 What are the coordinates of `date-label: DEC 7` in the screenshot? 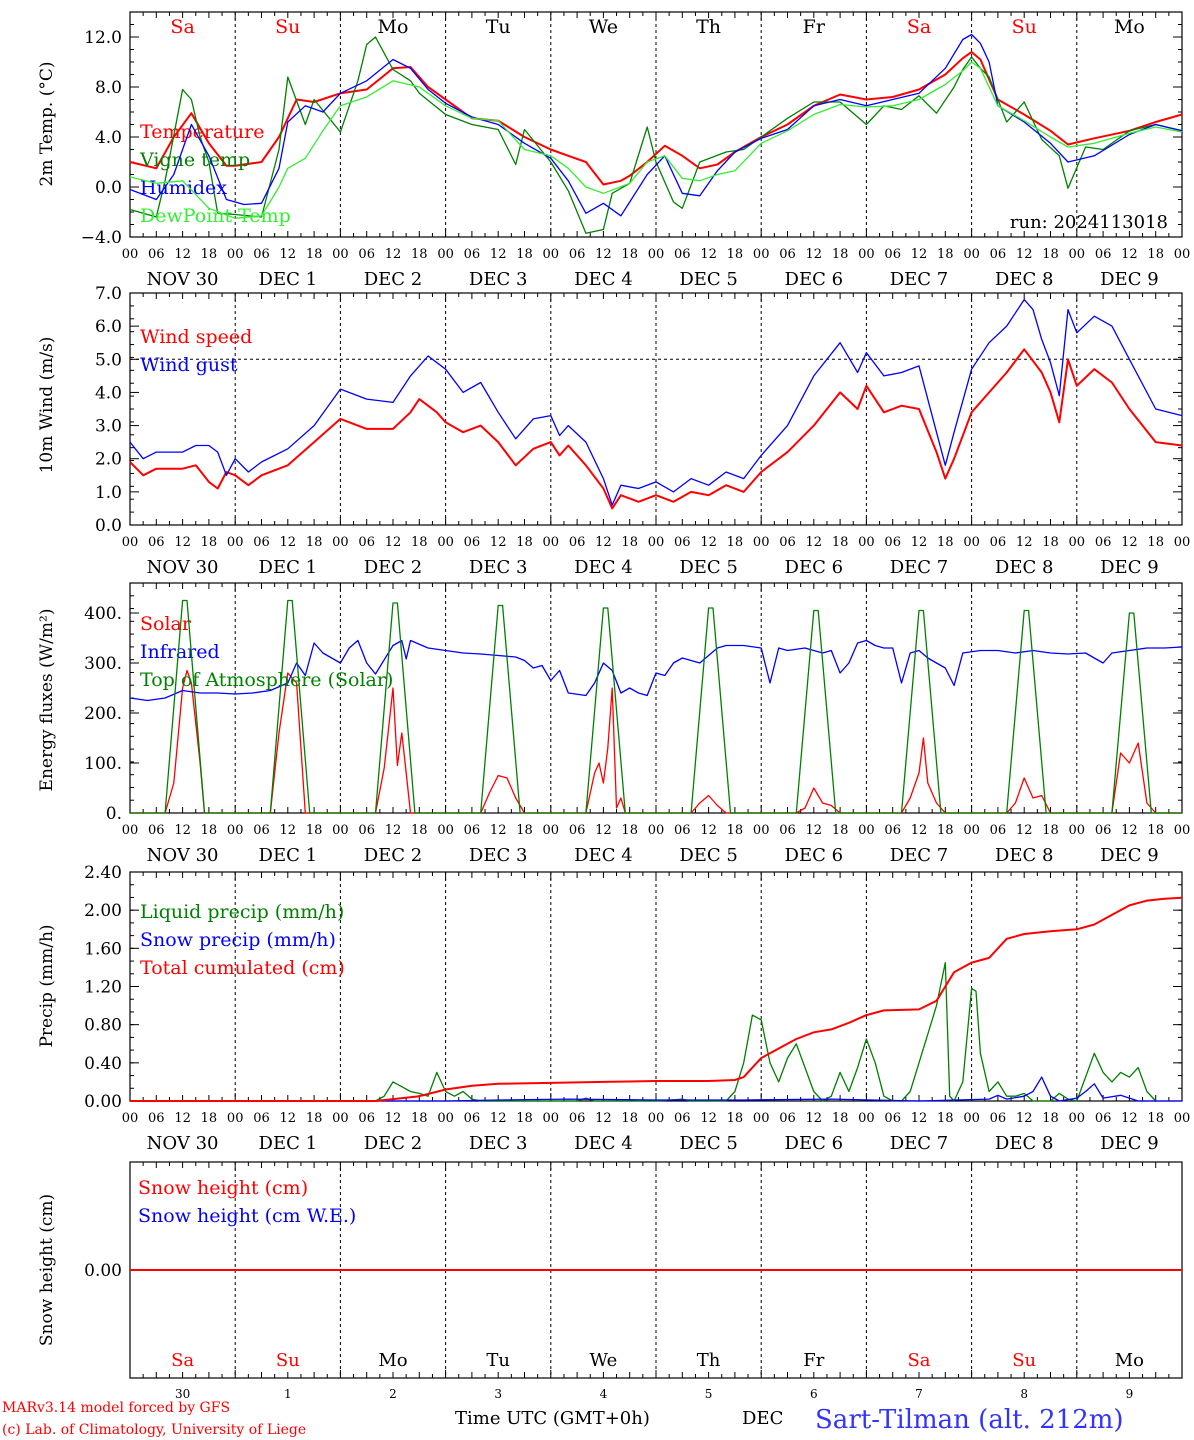 It's located at (919, 855).